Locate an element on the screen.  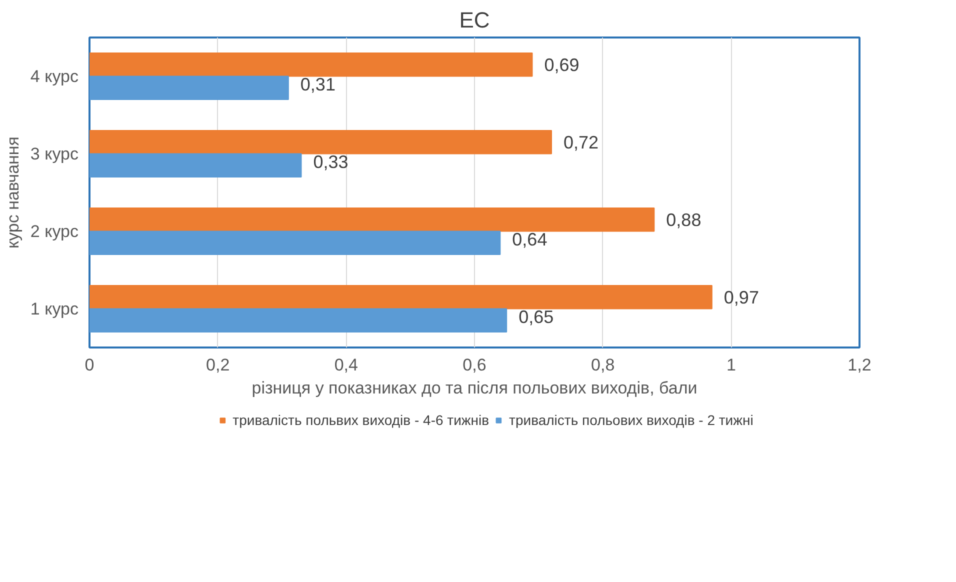
data-label: 0,65 is located at coordinates (536, 316).